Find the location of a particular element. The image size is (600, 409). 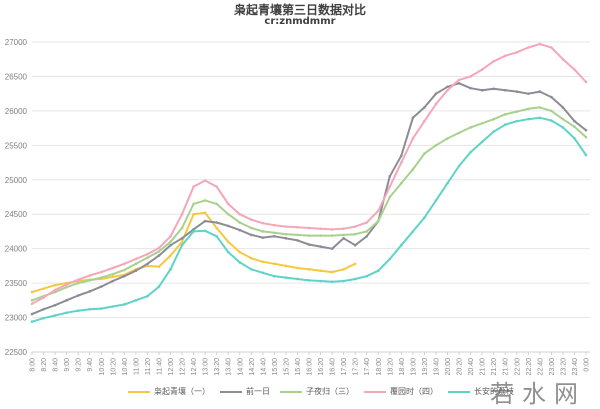

x-tick-label: 22:40 is located at coordinates (540, 367).